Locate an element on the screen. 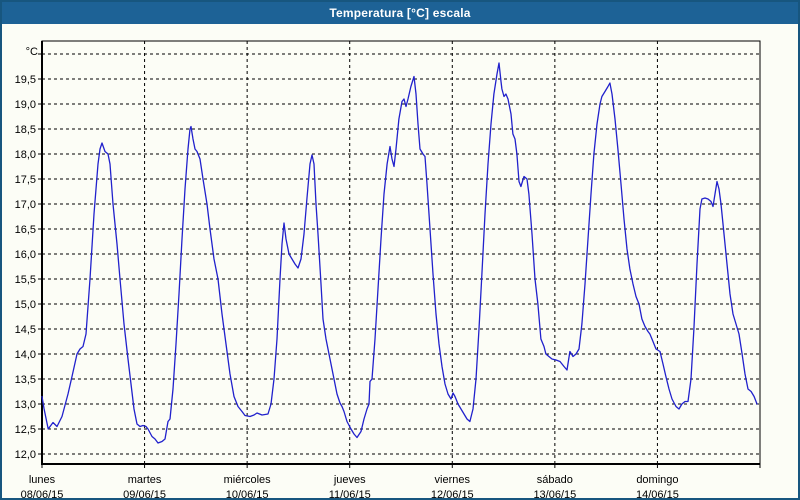  y-tick-label: 13,0 is located at coordinates (25, 405).